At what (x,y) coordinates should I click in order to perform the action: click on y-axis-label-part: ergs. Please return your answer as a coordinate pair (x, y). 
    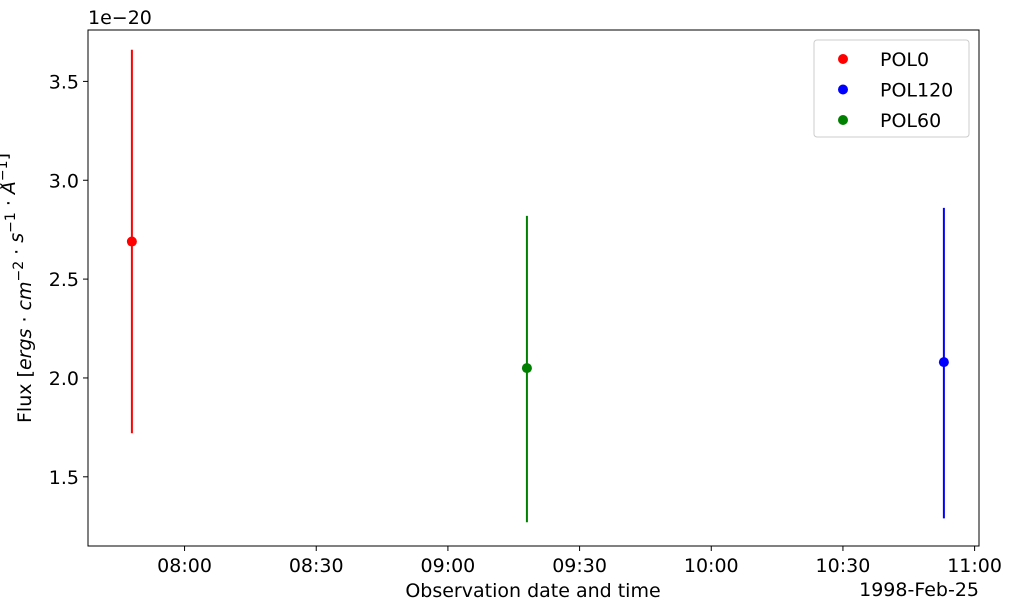
    Looking at the image, I should click on (25, 349).